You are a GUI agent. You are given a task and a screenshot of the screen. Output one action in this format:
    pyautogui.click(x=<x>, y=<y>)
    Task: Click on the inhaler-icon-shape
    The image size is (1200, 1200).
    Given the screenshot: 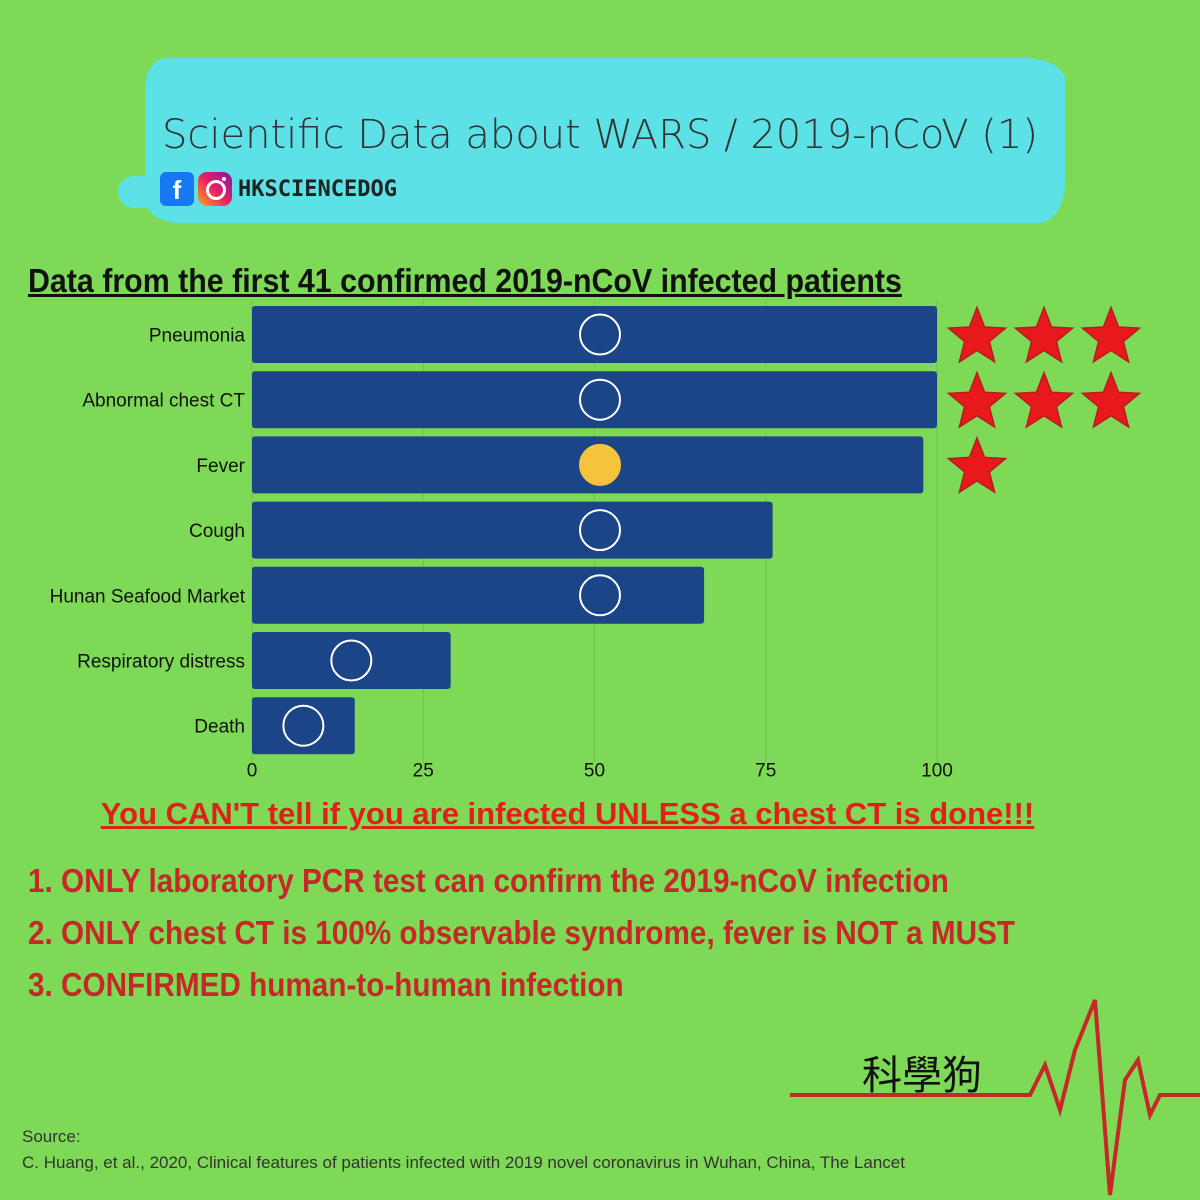 What is the action you would take?
    pyautogui.click(x=351, y=660)
    